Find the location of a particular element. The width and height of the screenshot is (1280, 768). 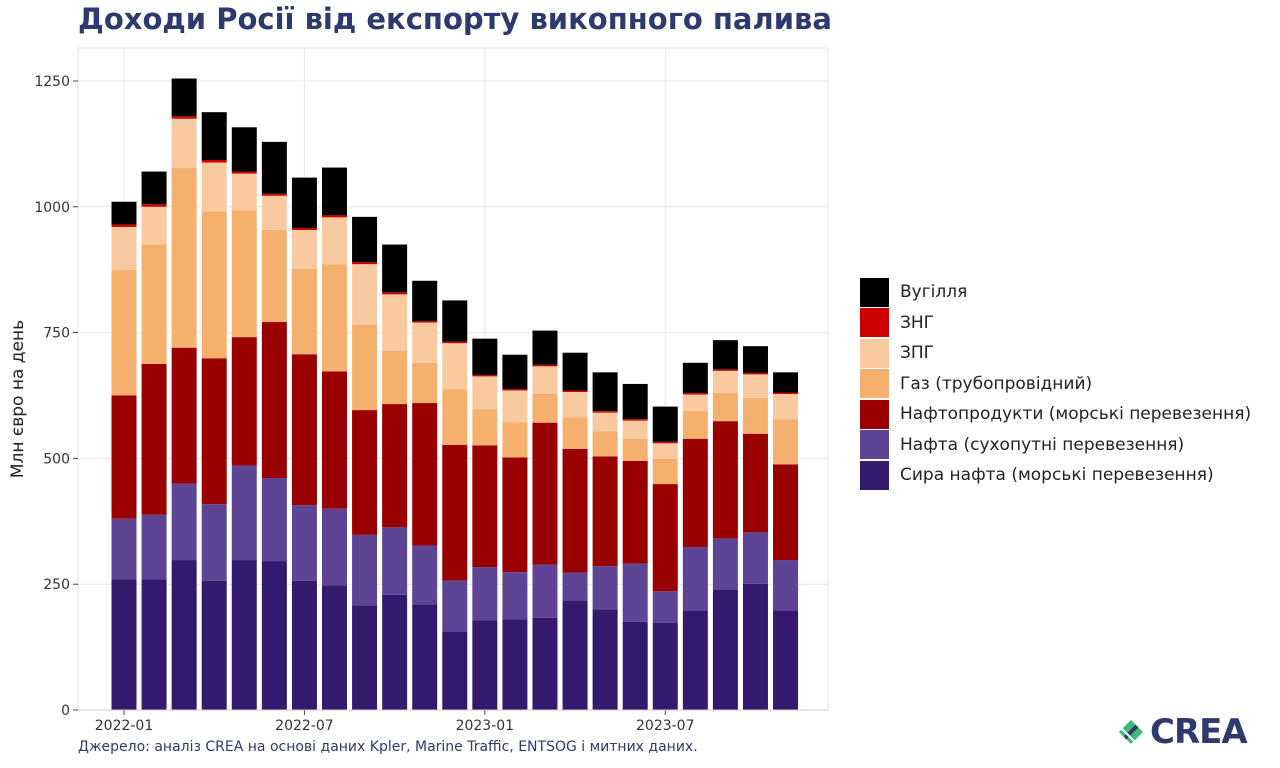

y-tick-label: 250 is located at coordinates (56, 585).